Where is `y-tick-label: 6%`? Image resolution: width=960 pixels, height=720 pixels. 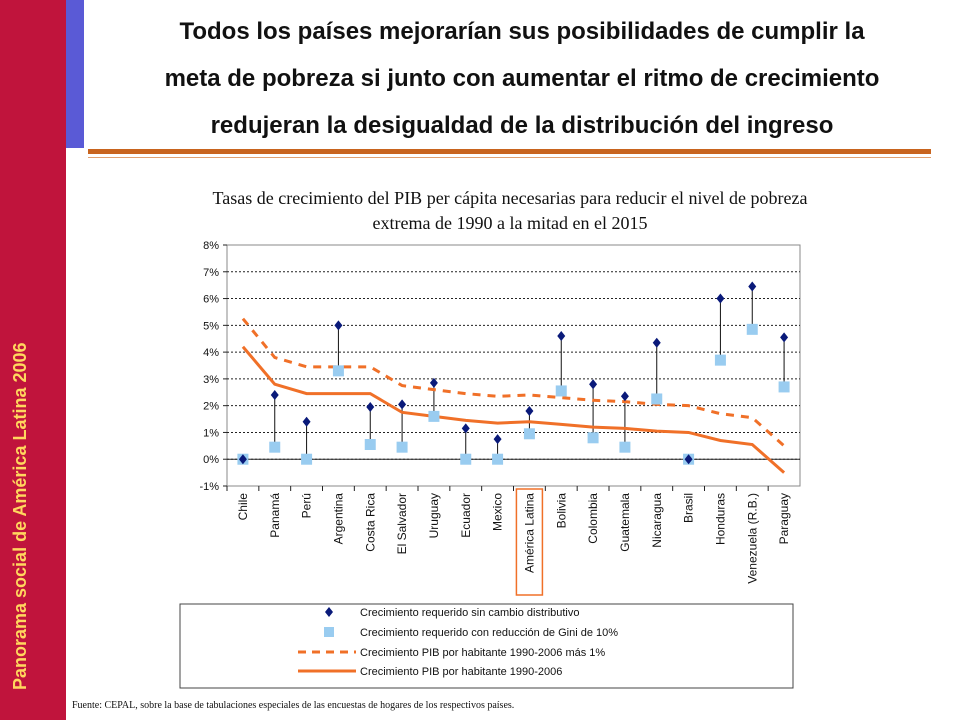
y-tick-label: 6% is located at coordinates (211, 300).